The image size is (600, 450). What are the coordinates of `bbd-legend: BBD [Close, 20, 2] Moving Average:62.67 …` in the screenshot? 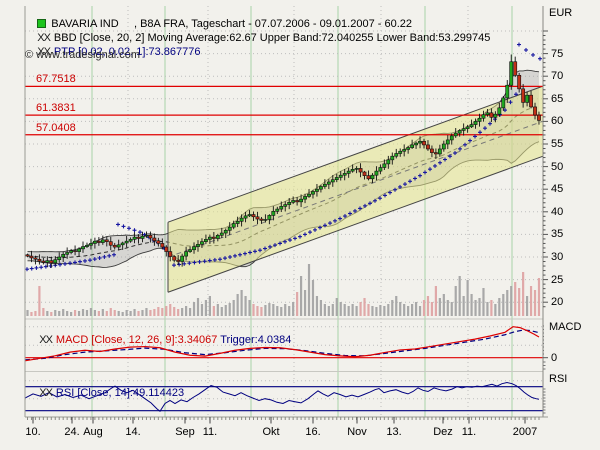 It's located at (272, 38).